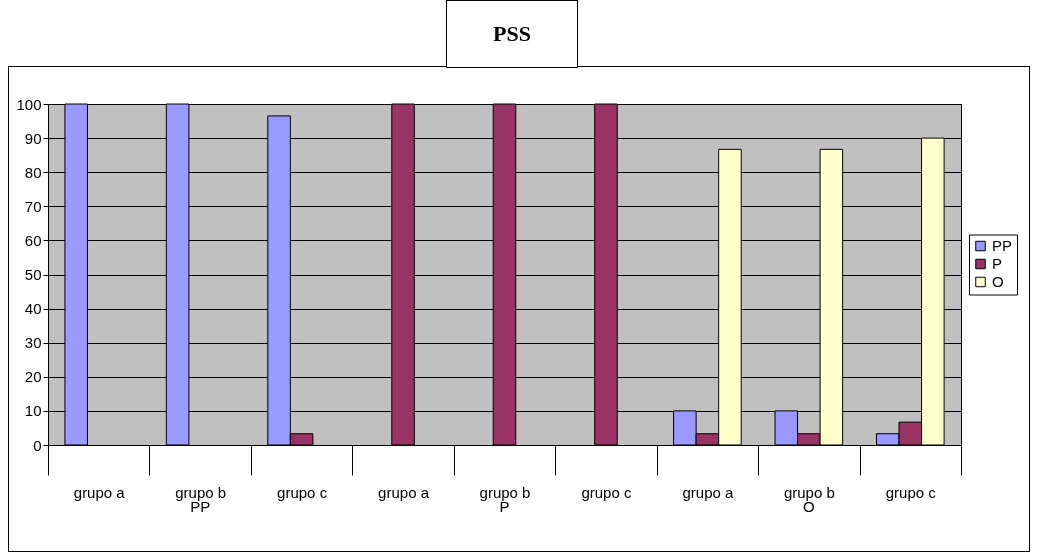  What do you see at coordinates (997, 263) in the screenshot?
I see `legend-label: P` at bounding box center [997, 263].